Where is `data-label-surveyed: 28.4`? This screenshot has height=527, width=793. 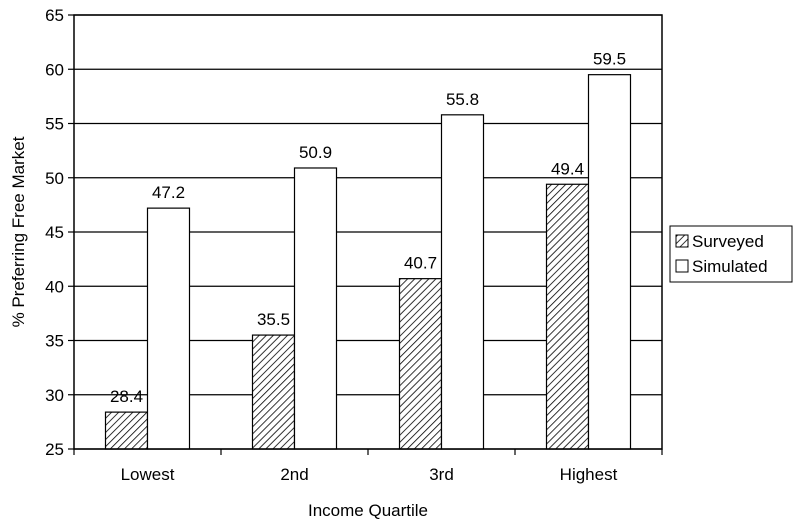 data-label-surveyed: 28.4 is located at coordinates (126, 396).